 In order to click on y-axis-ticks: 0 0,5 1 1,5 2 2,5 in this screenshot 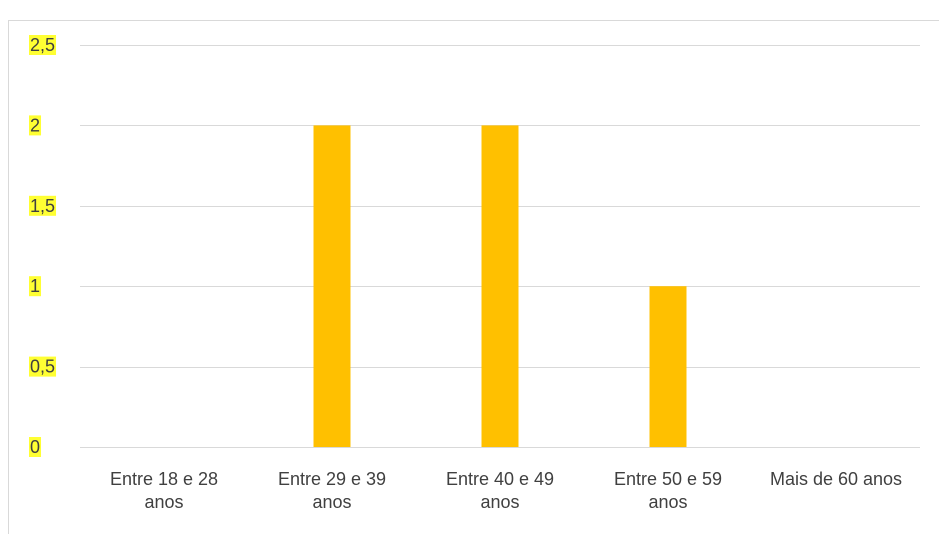, I will do `click(43, 246)`.